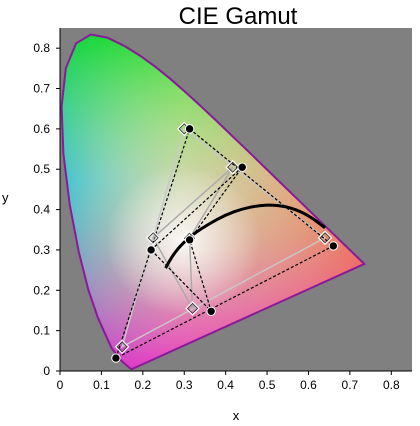 This screenshot has height=426, width=420. Describe the element at coordinates (236, 415) in the screenshot. I see `x-axis-label: x` at that location.